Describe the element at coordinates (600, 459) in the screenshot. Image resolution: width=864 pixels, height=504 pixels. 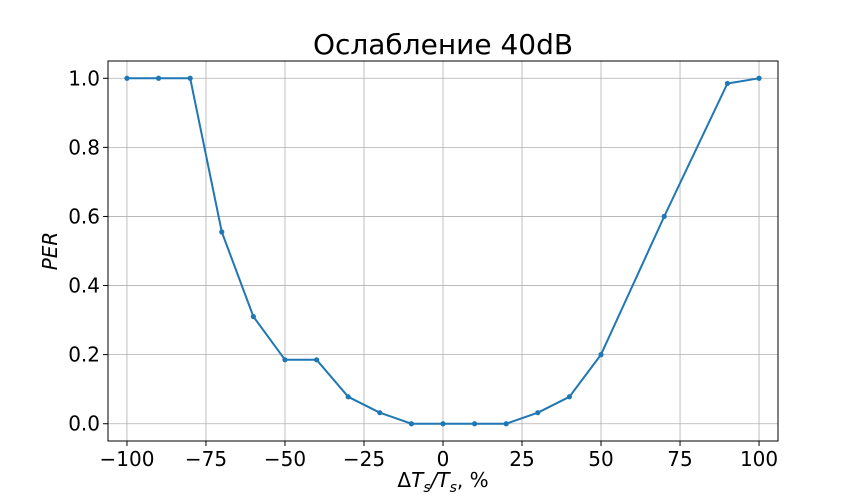
I see `x-tick-label: 50` at that location.